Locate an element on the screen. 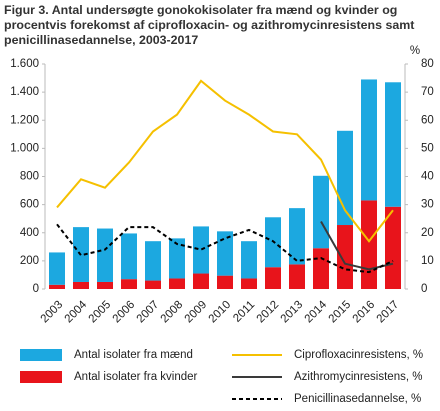  legend-label: Azithromycinresistens, % is located at coordinates (358, 377).